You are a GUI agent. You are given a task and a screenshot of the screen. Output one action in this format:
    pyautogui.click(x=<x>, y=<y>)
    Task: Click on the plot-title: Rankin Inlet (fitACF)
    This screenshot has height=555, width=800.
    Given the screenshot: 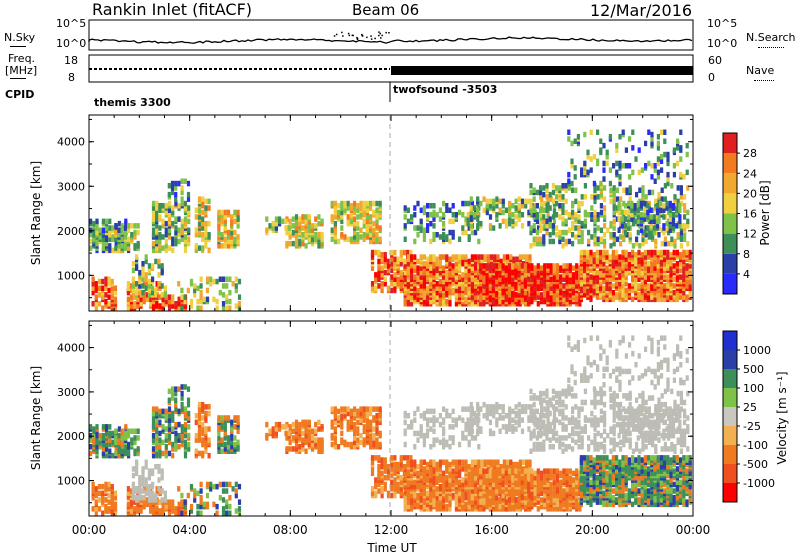 What is the action you would take?
    pyautogui.click(x=172, y=9)
    